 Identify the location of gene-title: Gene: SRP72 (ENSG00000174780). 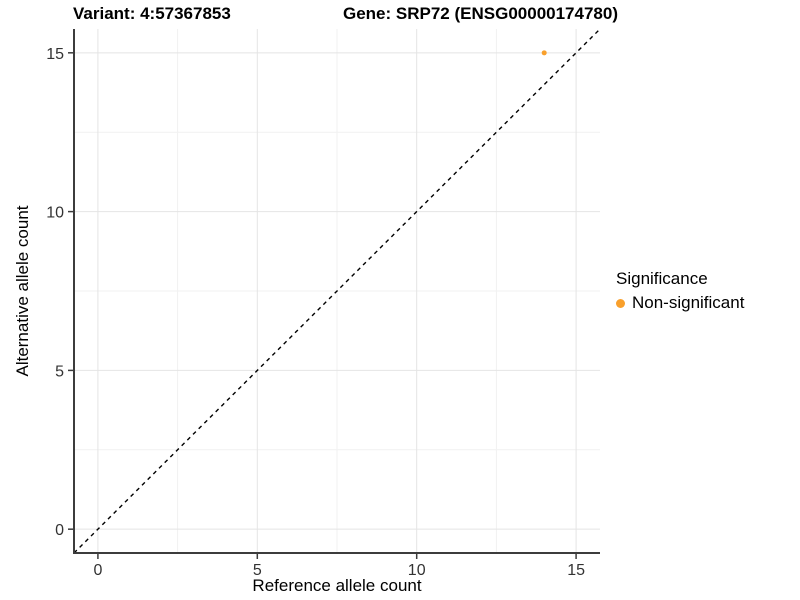
(480, 13).